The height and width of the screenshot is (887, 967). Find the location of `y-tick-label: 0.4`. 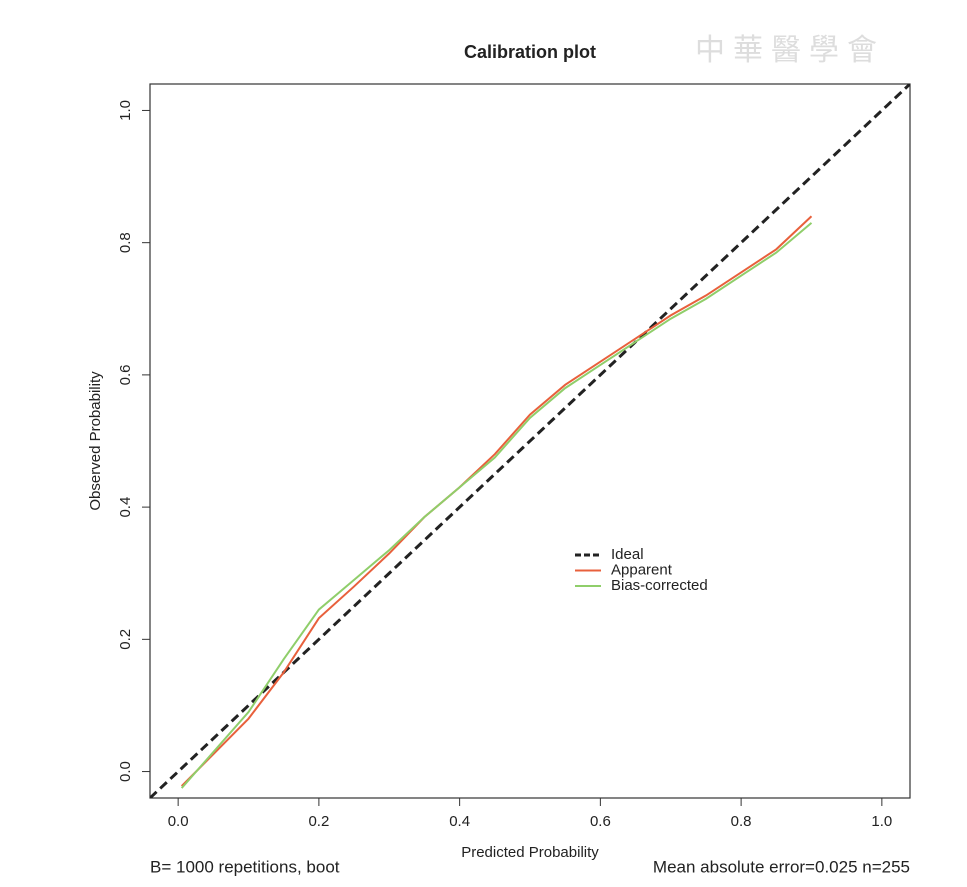

y-tick-label: 0.4 is located at coordinates (125, 507).